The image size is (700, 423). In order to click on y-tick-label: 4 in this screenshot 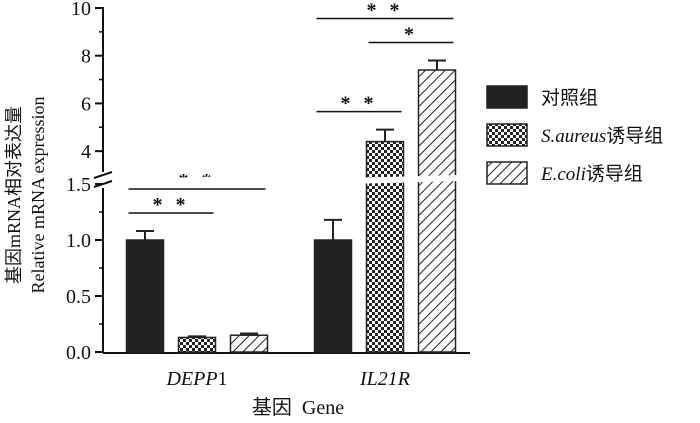, I will do `click(86, 152)`.